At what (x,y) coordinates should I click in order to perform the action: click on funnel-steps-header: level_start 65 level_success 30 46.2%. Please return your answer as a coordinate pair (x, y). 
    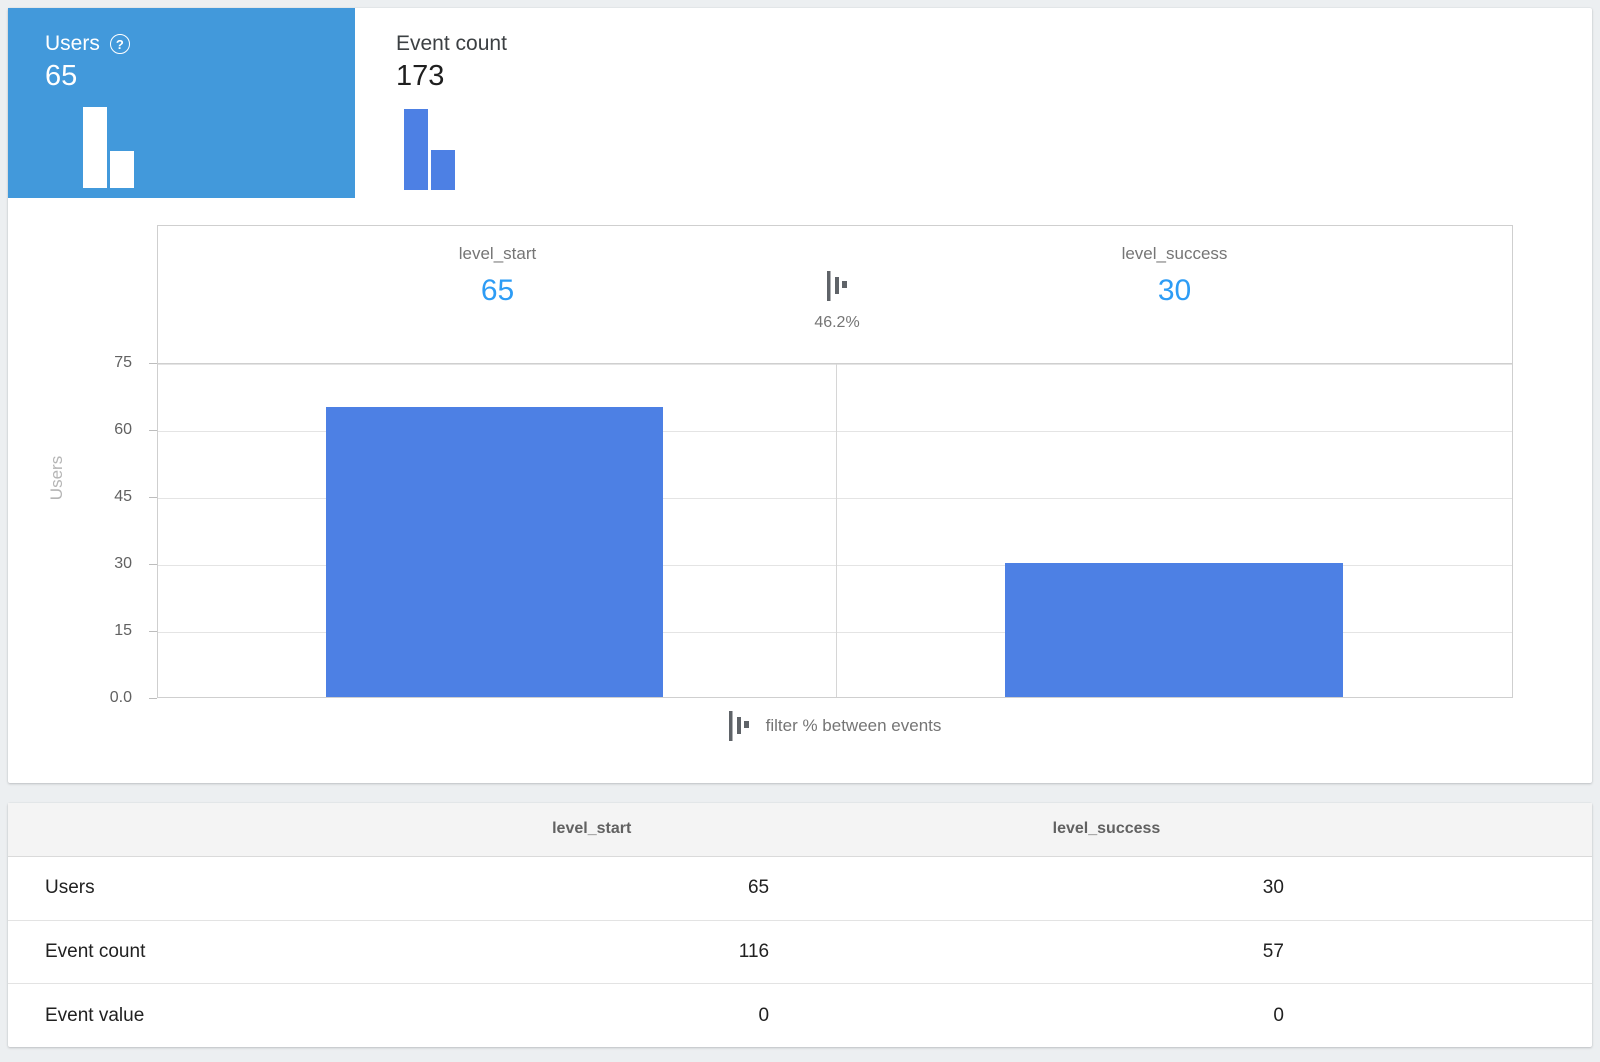
    Looking at the image, I should click on (835, 295).